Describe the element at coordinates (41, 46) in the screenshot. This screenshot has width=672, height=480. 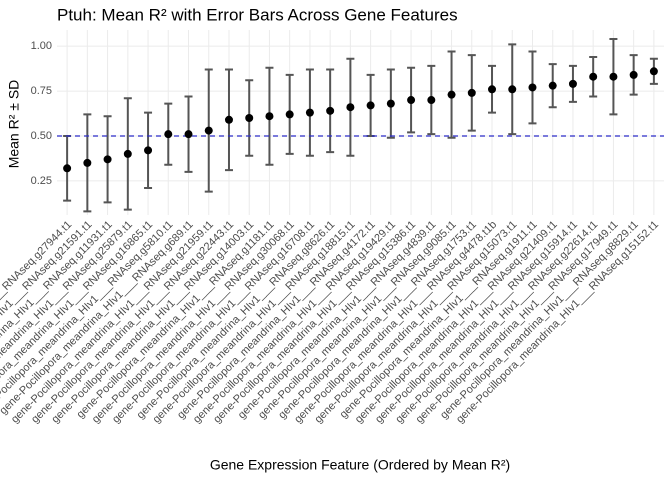
I see `y-tick-label: 1.00` at that location.